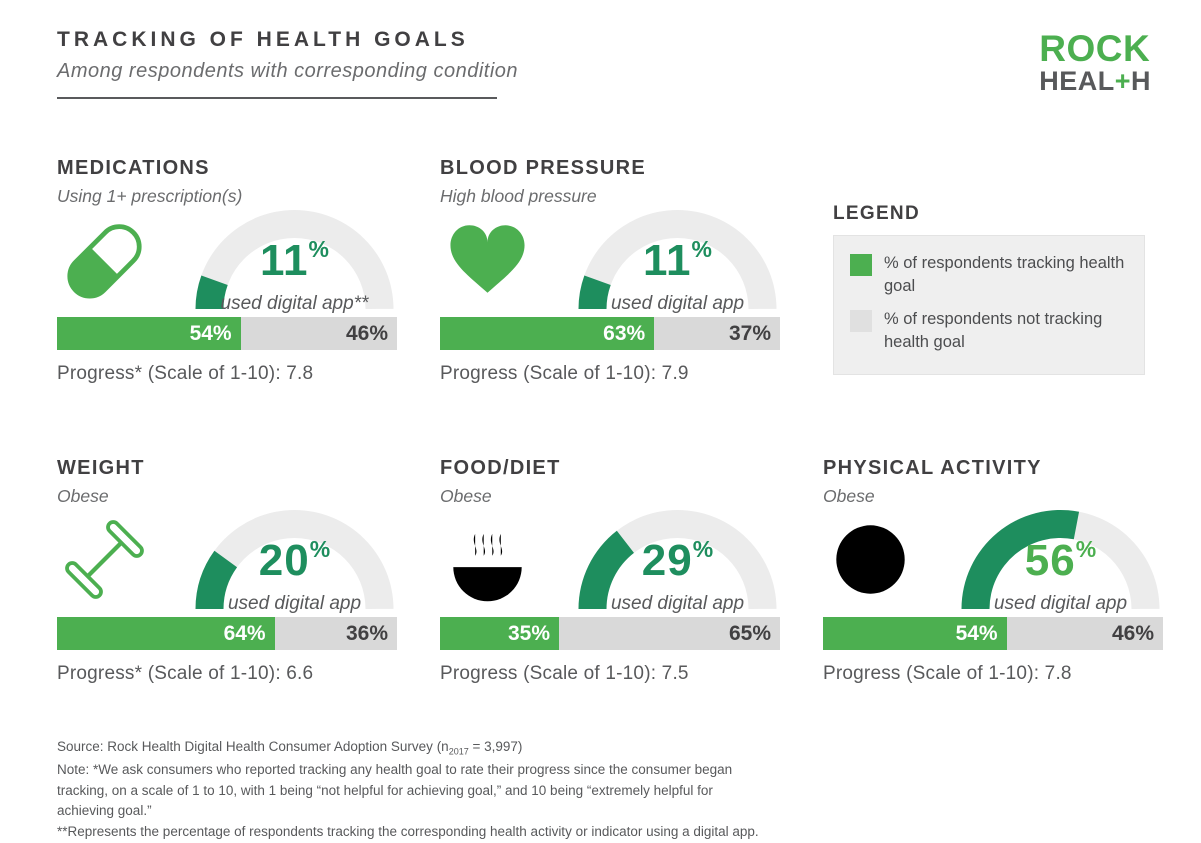 The height and width of the screenshot is (843, 1201). What do you see at coordinates (294, 303) in the screenshot?
I see `gauge-caption: used digital app**` at bounding box center [294, 303].